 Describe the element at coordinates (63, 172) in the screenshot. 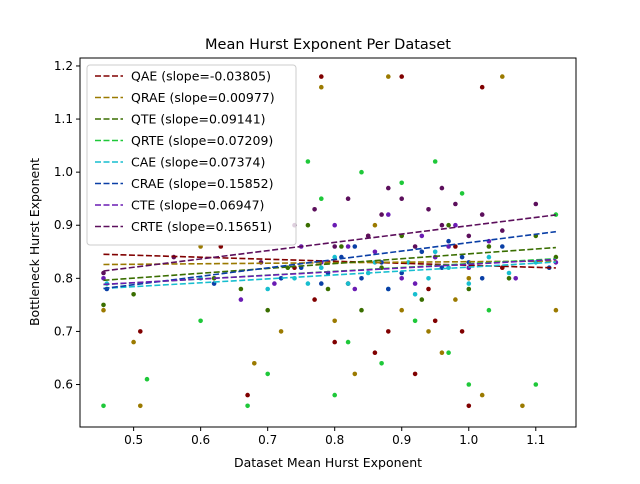

I see `y-tick-label: 1.0` at that location.